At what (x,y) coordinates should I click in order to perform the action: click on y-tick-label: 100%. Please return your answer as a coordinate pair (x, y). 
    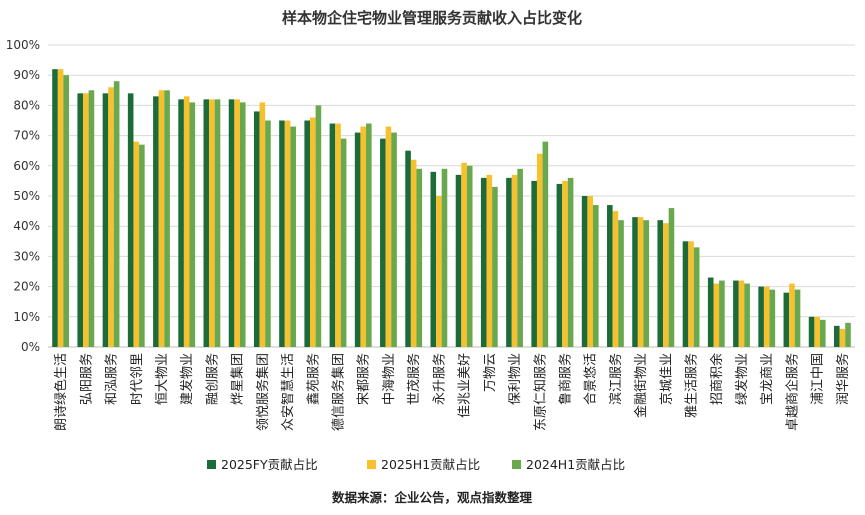
    Looking at the image, I should click on (23, 45).